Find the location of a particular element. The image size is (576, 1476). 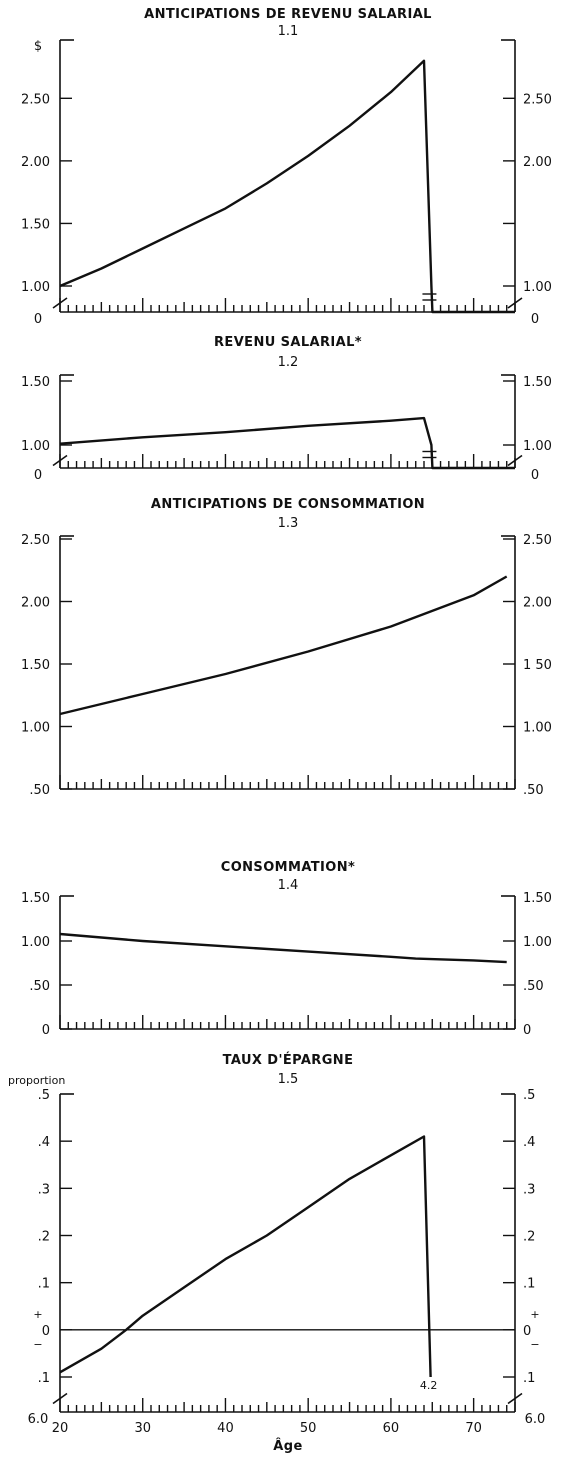

zero-label-left: 6.0 is located at coordinates (38, 1419).